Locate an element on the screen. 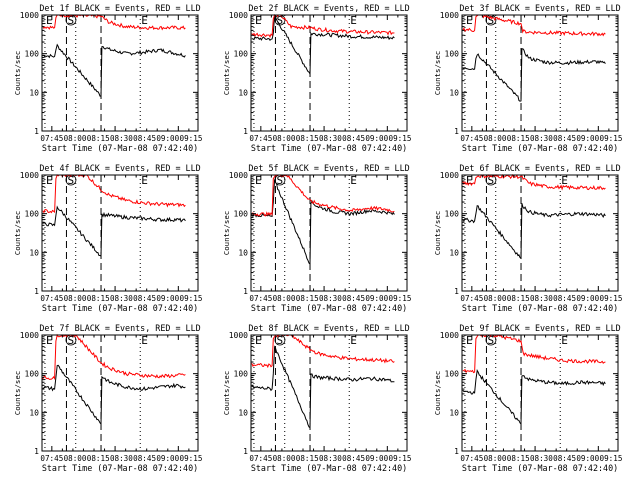 The width and height of the screenshot is (640, 480). chart-title: Det 1f BLACK = Events, RED = LLD is located at coordinates (119, 8).